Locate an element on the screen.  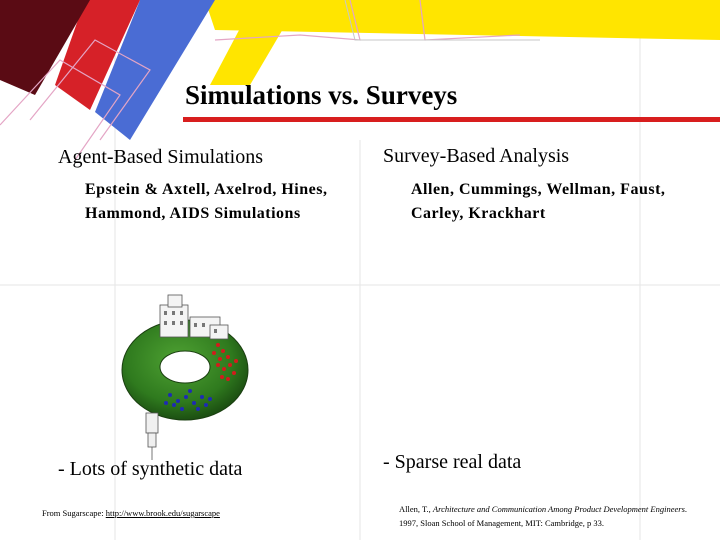
allen-citation-prefix: Allen, T., is located at coordinates (416, 509).